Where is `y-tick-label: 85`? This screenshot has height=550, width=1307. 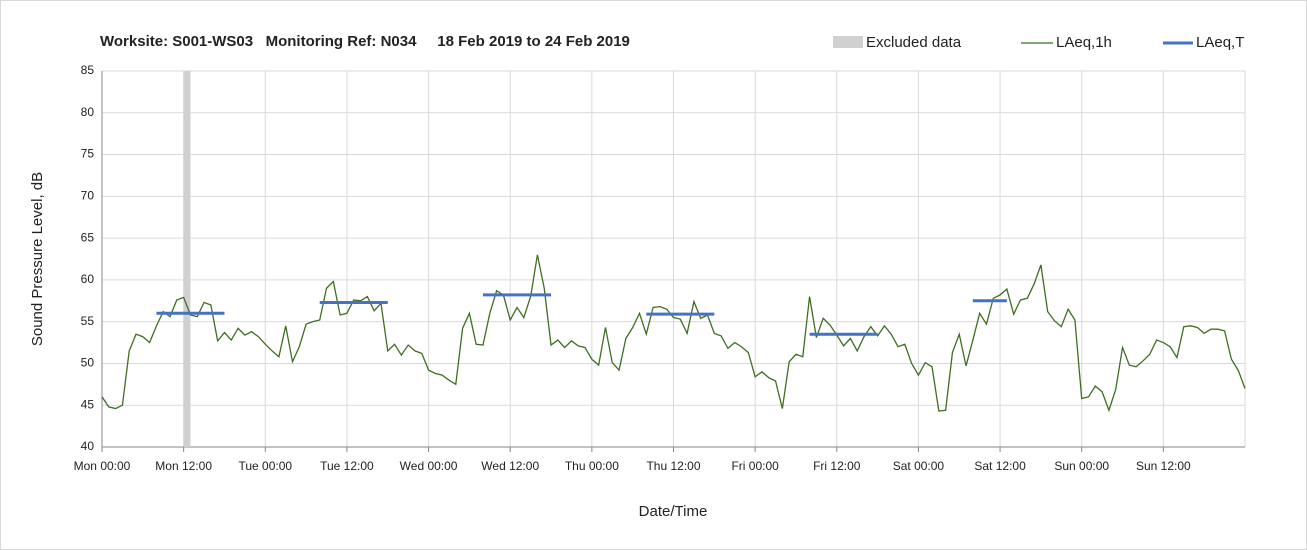
y-tick-label: 85 is located at coordinates (88, 70).